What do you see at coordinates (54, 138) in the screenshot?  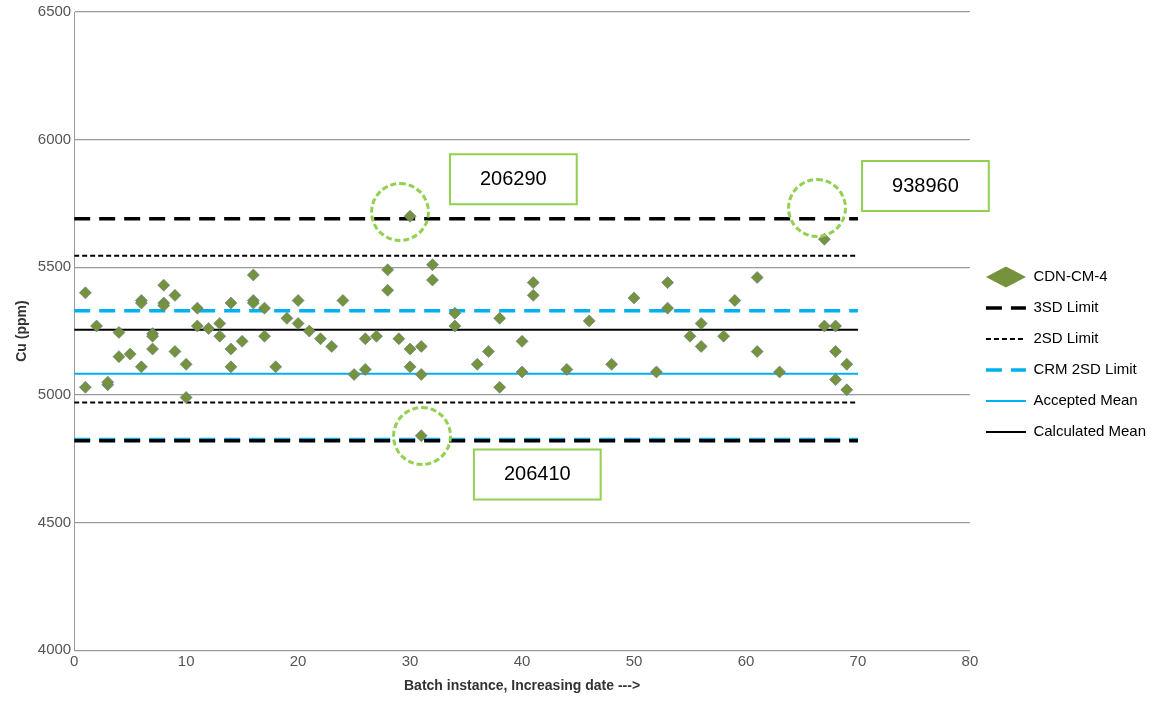 I see `y-tick-label: 6000` at bounding box center [54, 138].